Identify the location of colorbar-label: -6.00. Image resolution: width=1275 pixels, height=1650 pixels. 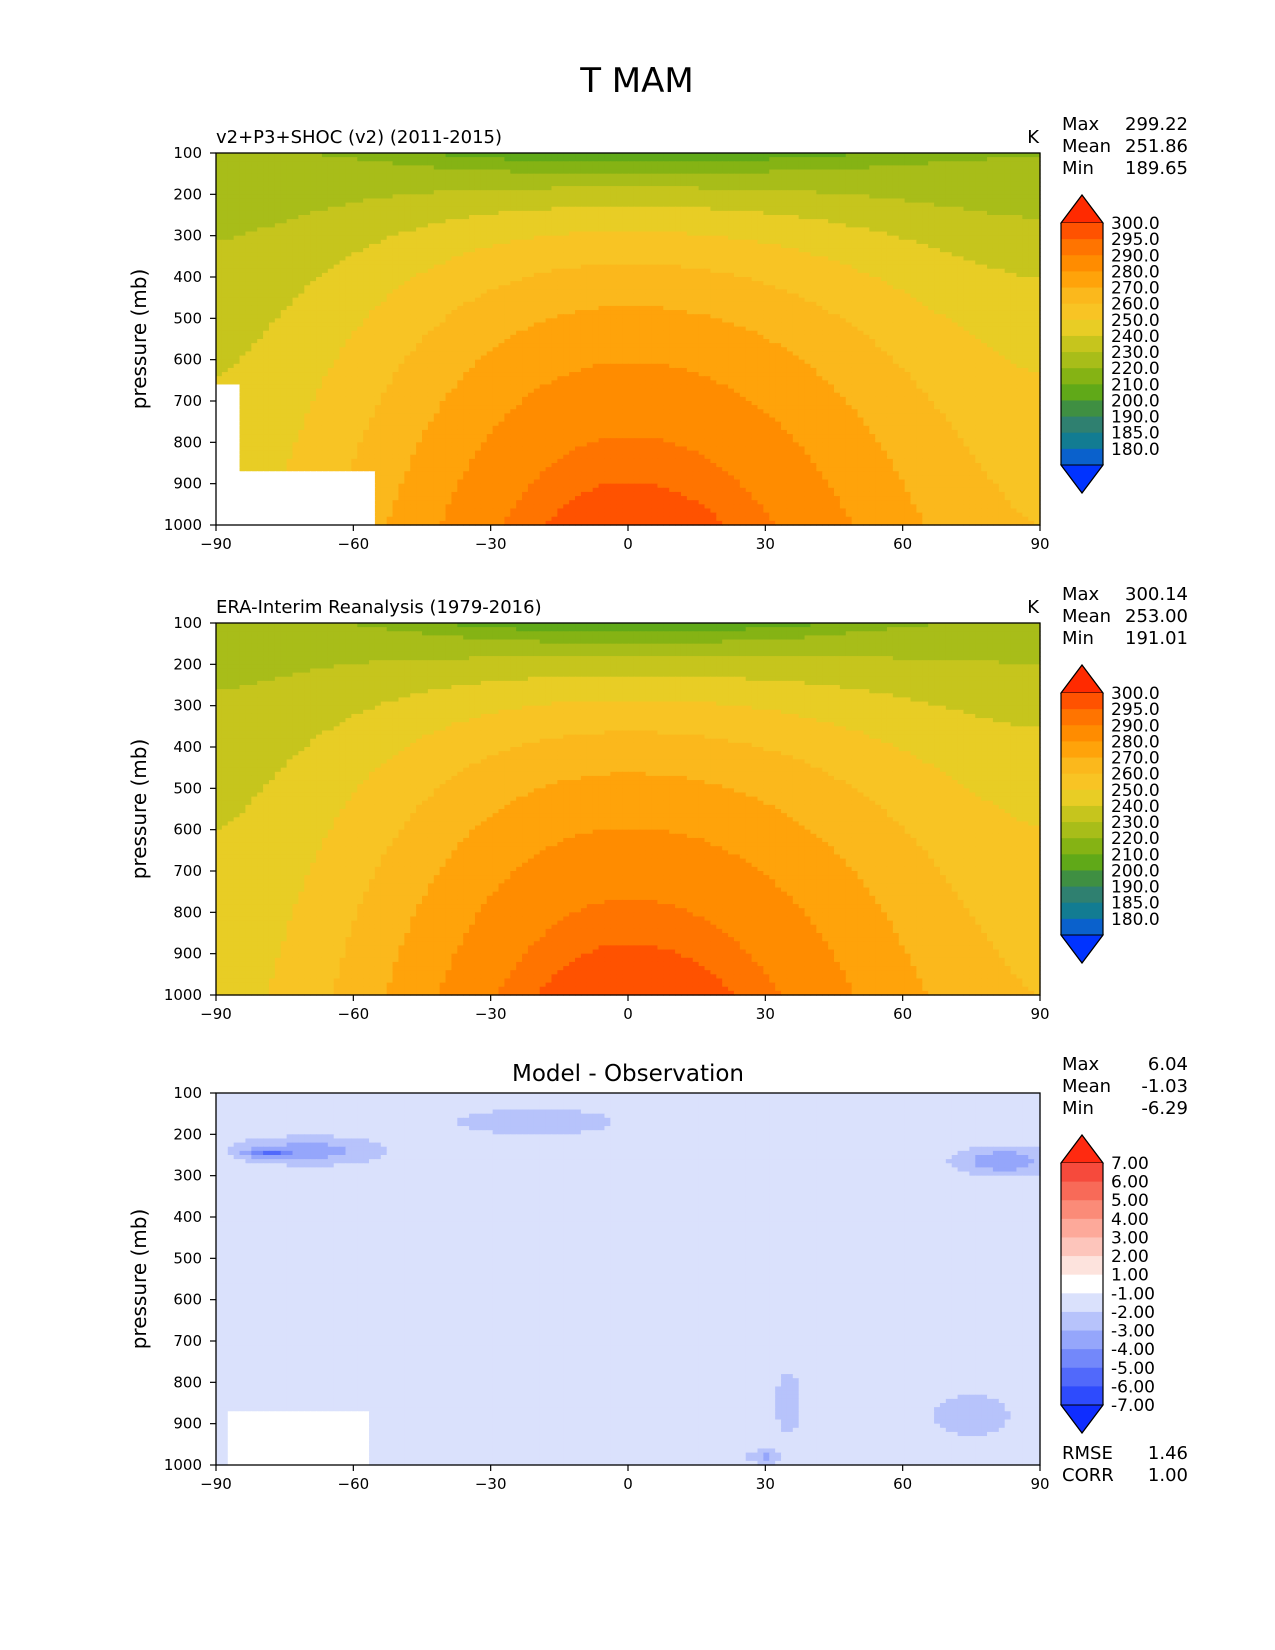
(1133, 1387).